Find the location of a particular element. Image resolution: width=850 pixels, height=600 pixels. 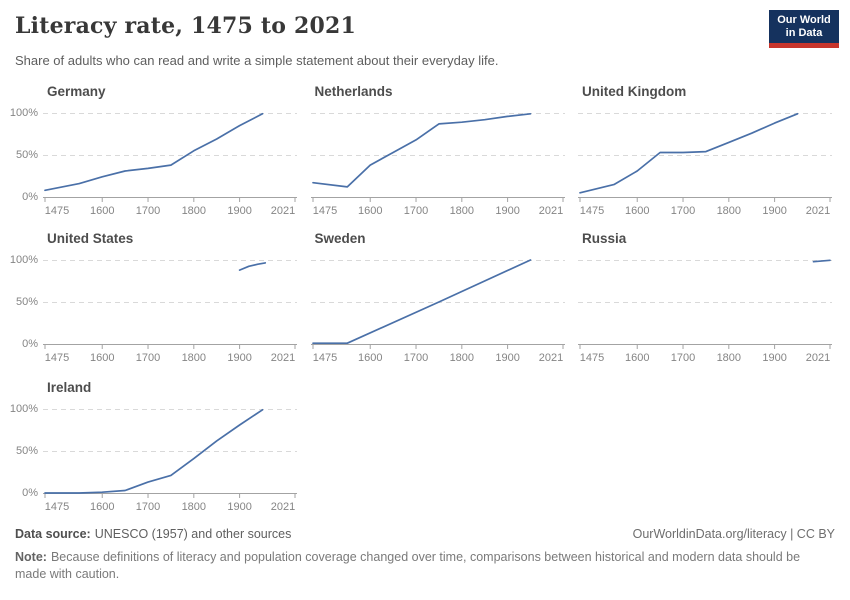

datasource-text: UNESCO (1957) and other sources is located at coordinates (193, 534).